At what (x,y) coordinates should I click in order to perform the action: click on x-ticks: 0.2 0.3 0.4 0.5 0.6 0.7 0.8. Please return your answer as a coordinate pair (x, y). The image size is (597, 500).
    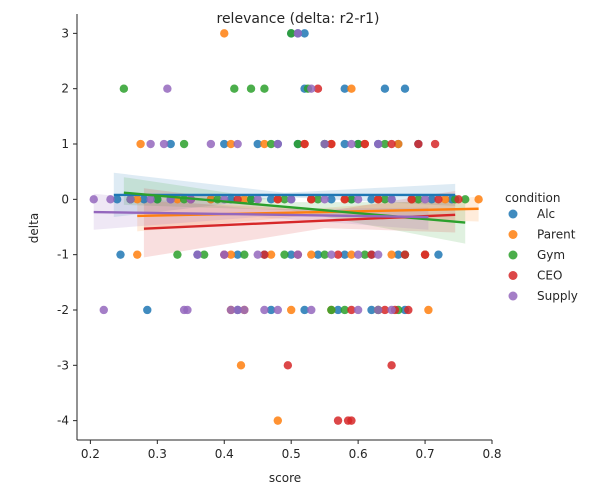
    Looking at the image, I should click on (291, 450).